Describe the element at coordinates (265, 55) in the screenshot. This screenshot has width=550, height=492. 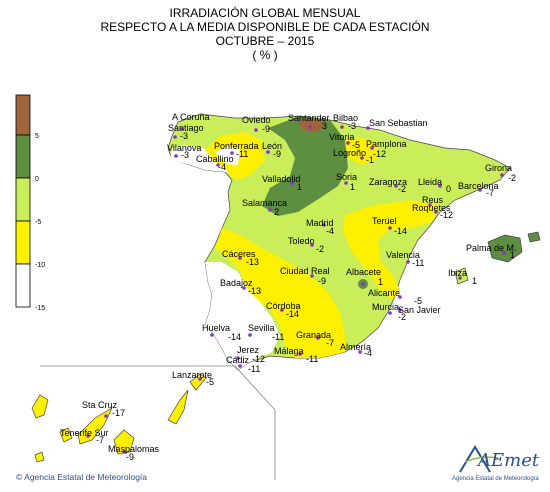
I see `map-title-line4: ( % )` at that location.